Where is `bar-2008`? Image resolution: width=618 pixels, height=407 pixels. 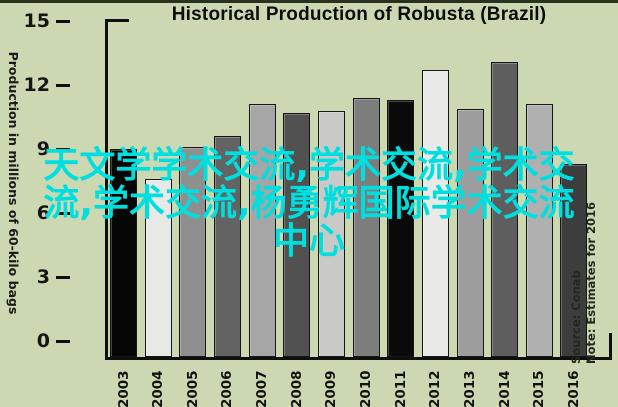
bar-2008 is located at coordinates (297, 234).